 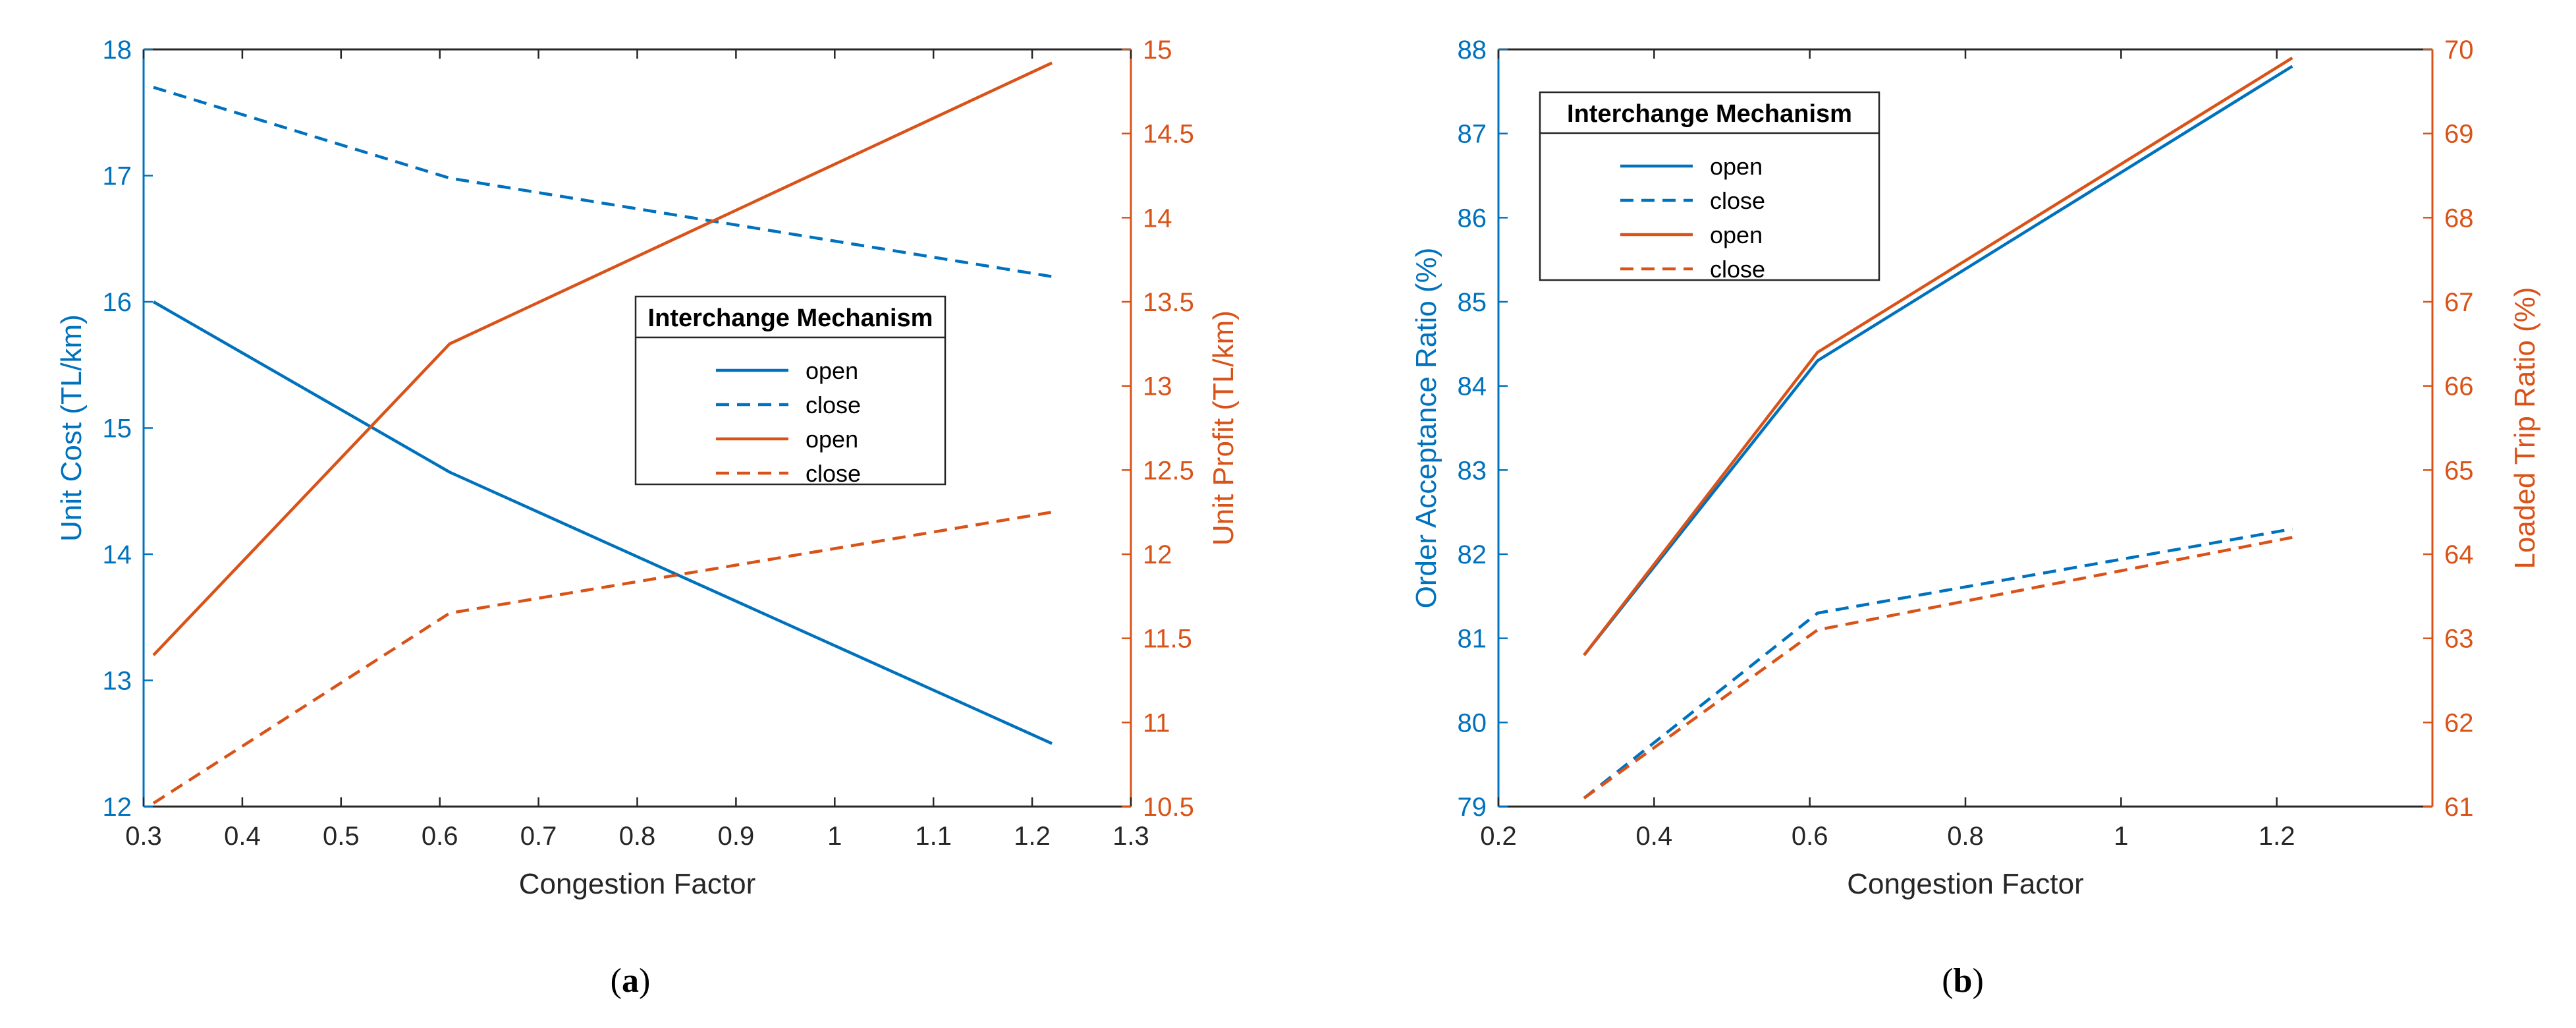 What do you see at coordinates (736, 836) in the screenshot?
I see `x-tick-label: 0.9` at bounding box center [736, 836].